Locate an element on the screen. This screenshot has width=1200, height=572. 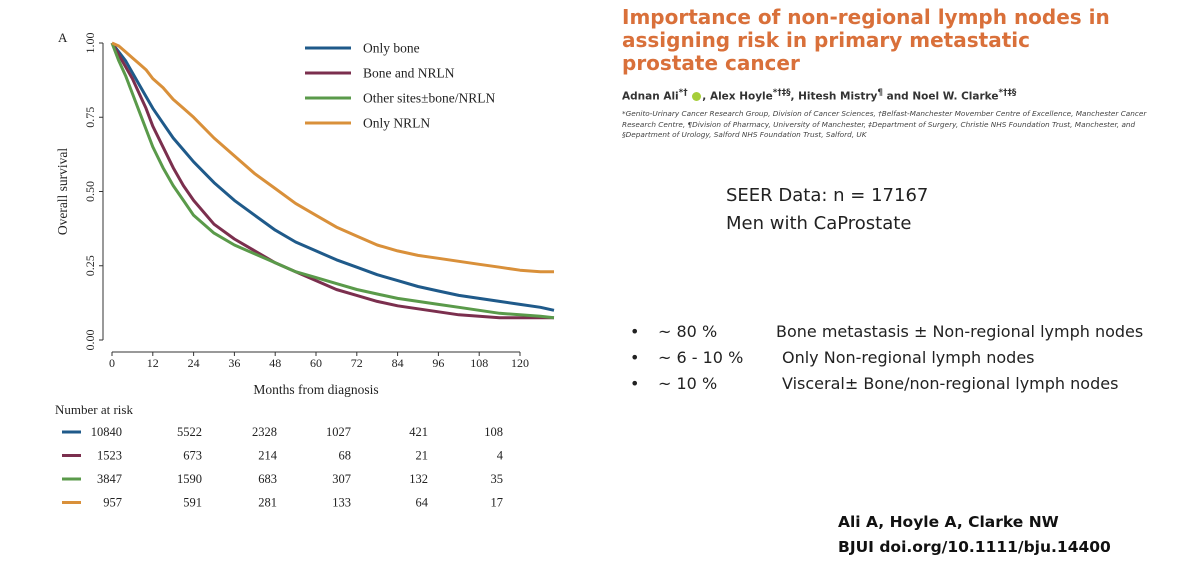
risk-table-cell: 1590 is located at coordinates (189, 479).